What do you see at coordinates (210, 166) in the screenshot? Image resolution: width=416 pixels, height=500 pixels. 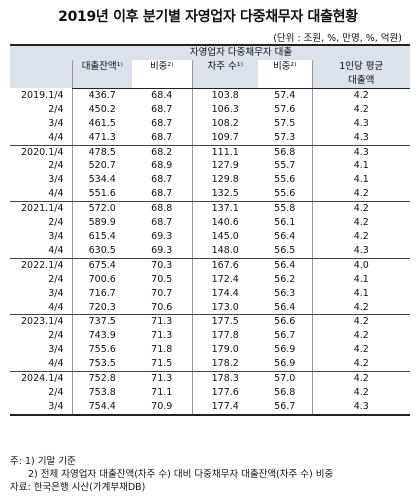 I see `table-row: 2/4 520.7 68.9 127.9 55.7 4.1` at bounding box center [210, 166].